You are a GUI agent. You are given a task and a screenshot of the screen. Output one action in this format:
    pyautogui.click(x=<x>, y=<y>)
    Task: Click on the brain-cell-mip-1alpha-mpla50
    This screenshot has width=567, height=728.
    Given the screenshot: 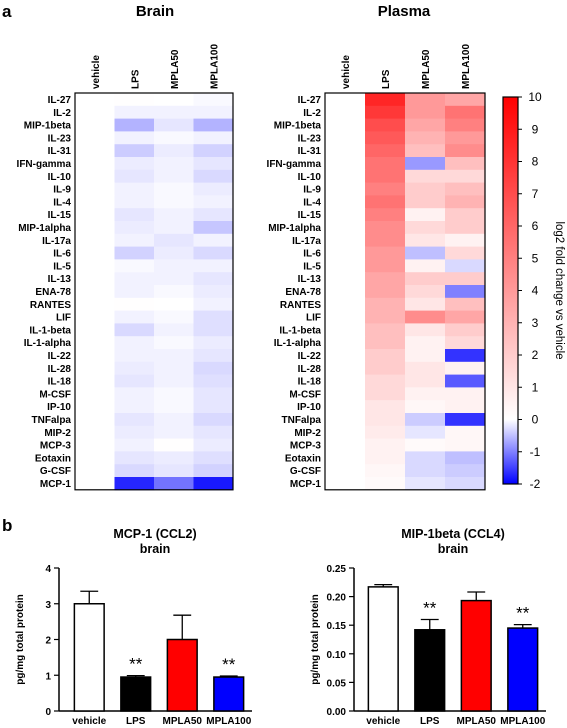 What is the action you would take?
    pyautogui.click(x=174, y=228)
    